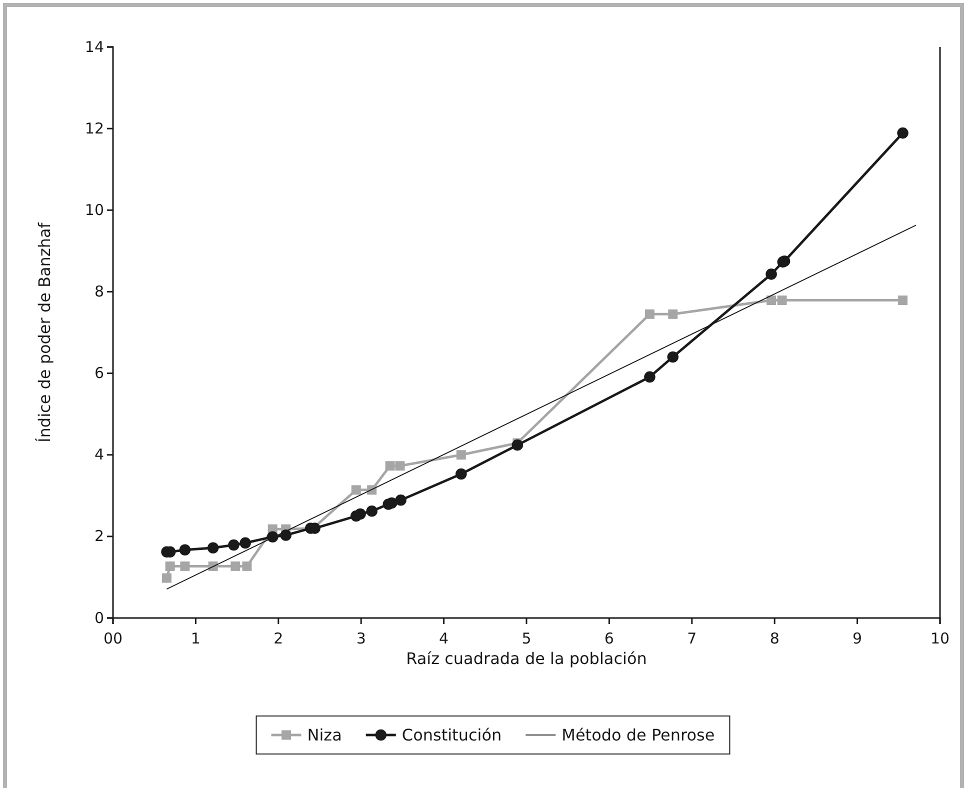 This screenshot has height=788, width=965. I want to click on x-tick-label: 8, so click(775, 639).